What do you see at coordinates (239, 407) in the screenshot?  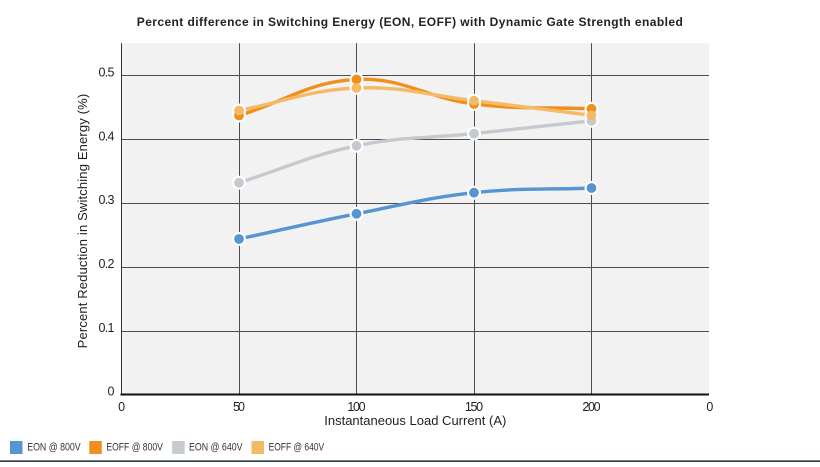 I see `svg-text: 50` at bounding box center [239, 407].